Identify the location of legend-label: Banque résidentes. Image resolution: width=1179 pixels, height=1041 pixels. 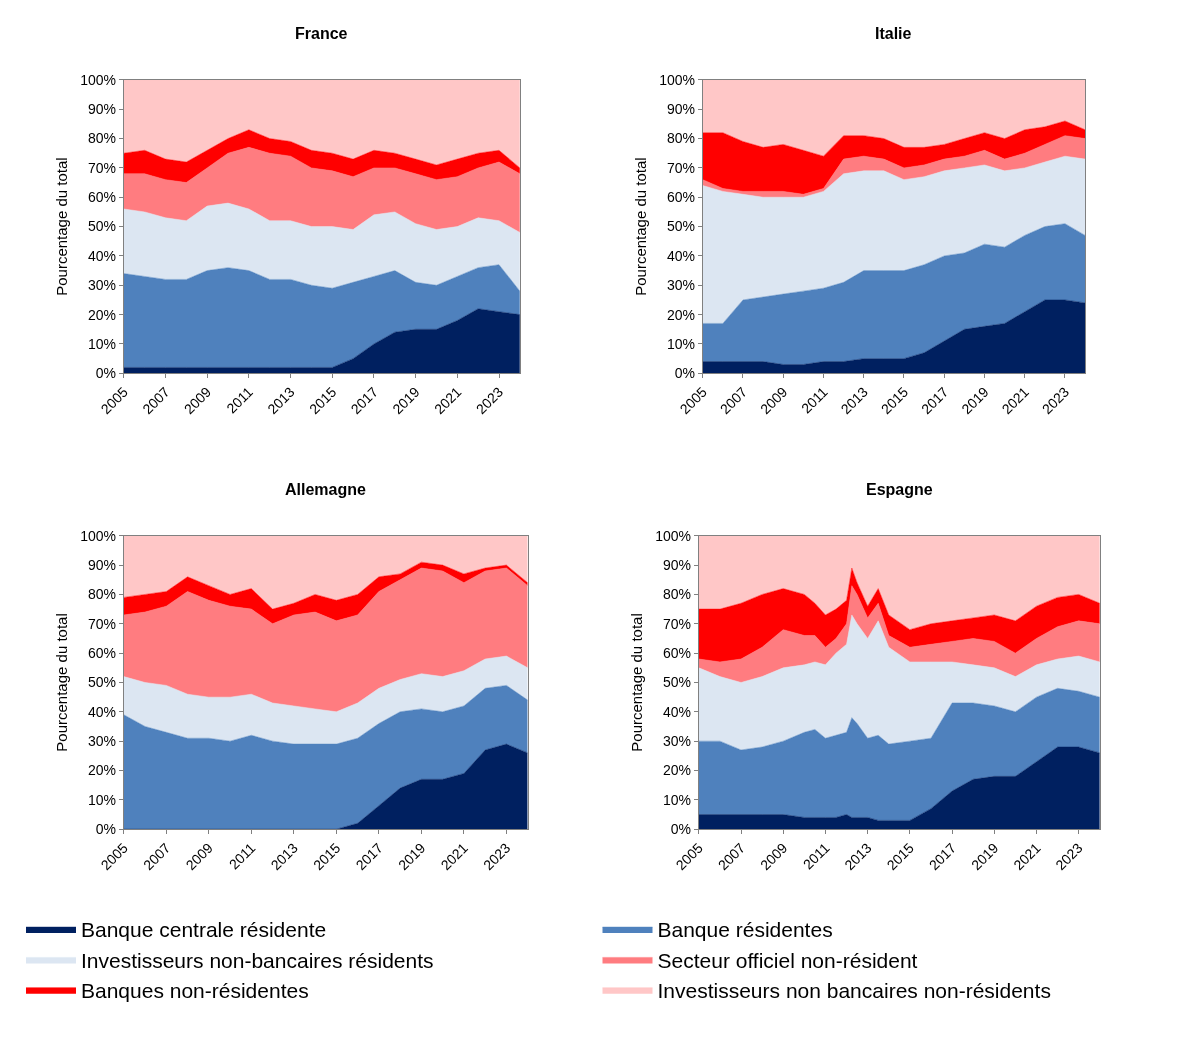
(745, 930).